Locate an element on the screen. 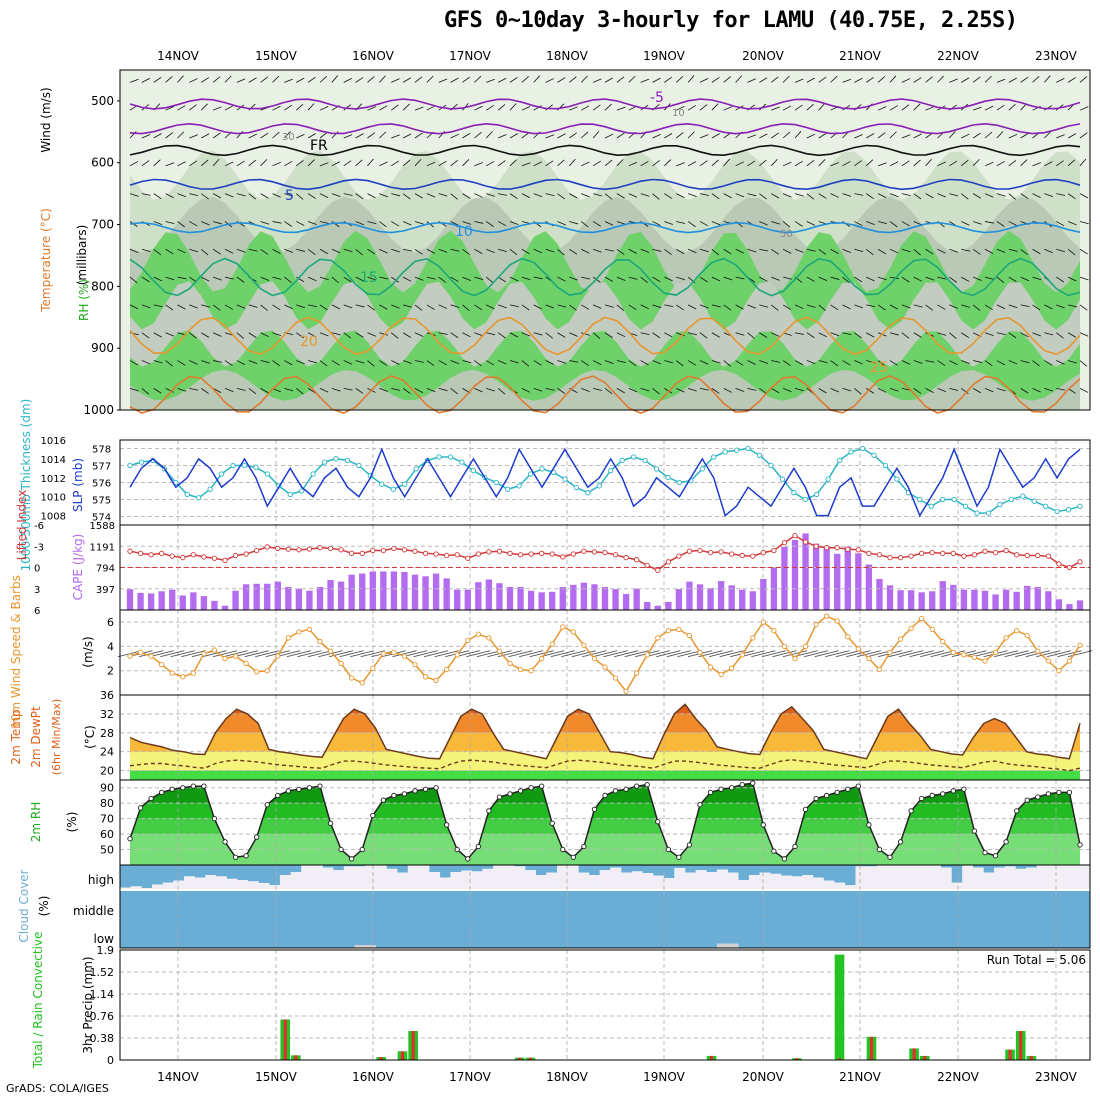 The height and width of the screenshot is (1104, 1100). run-total-label: Run Total = 5.06 is located at coordinates (1036, 960).